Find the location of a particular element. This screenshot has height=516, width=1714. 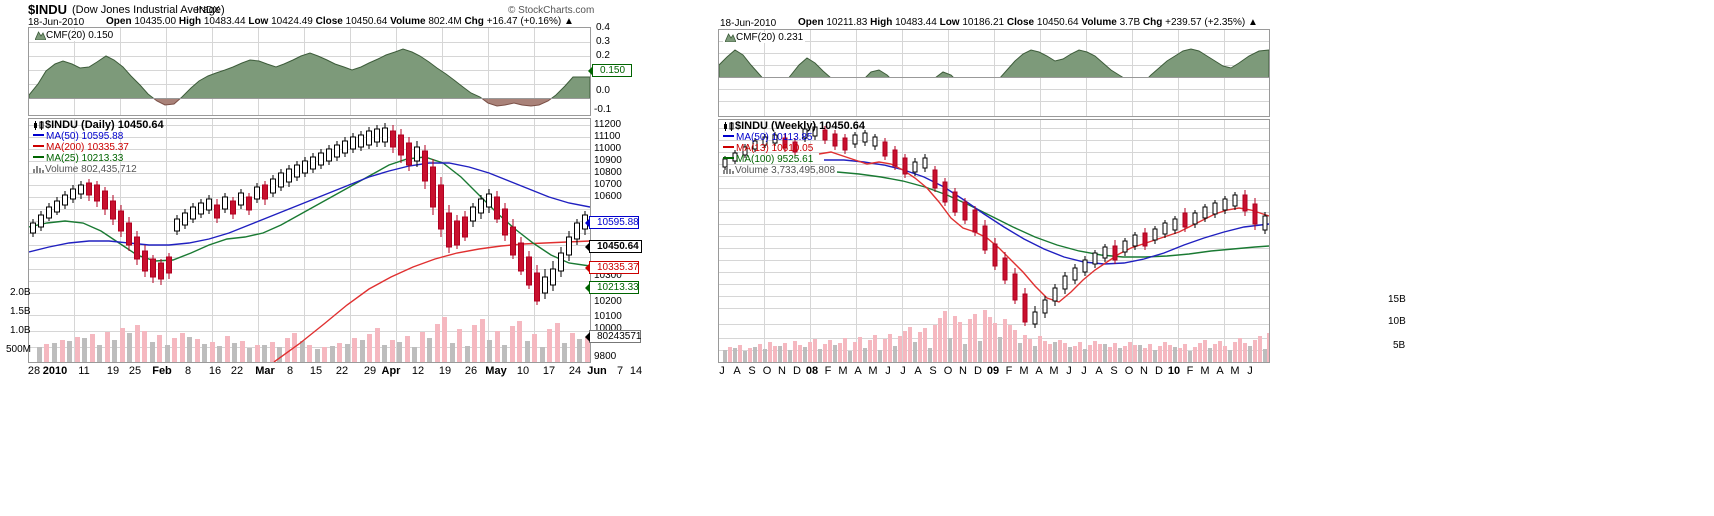

left-legend-ma200: MA(200) 10335.37 is located at coordinates (98, 147).